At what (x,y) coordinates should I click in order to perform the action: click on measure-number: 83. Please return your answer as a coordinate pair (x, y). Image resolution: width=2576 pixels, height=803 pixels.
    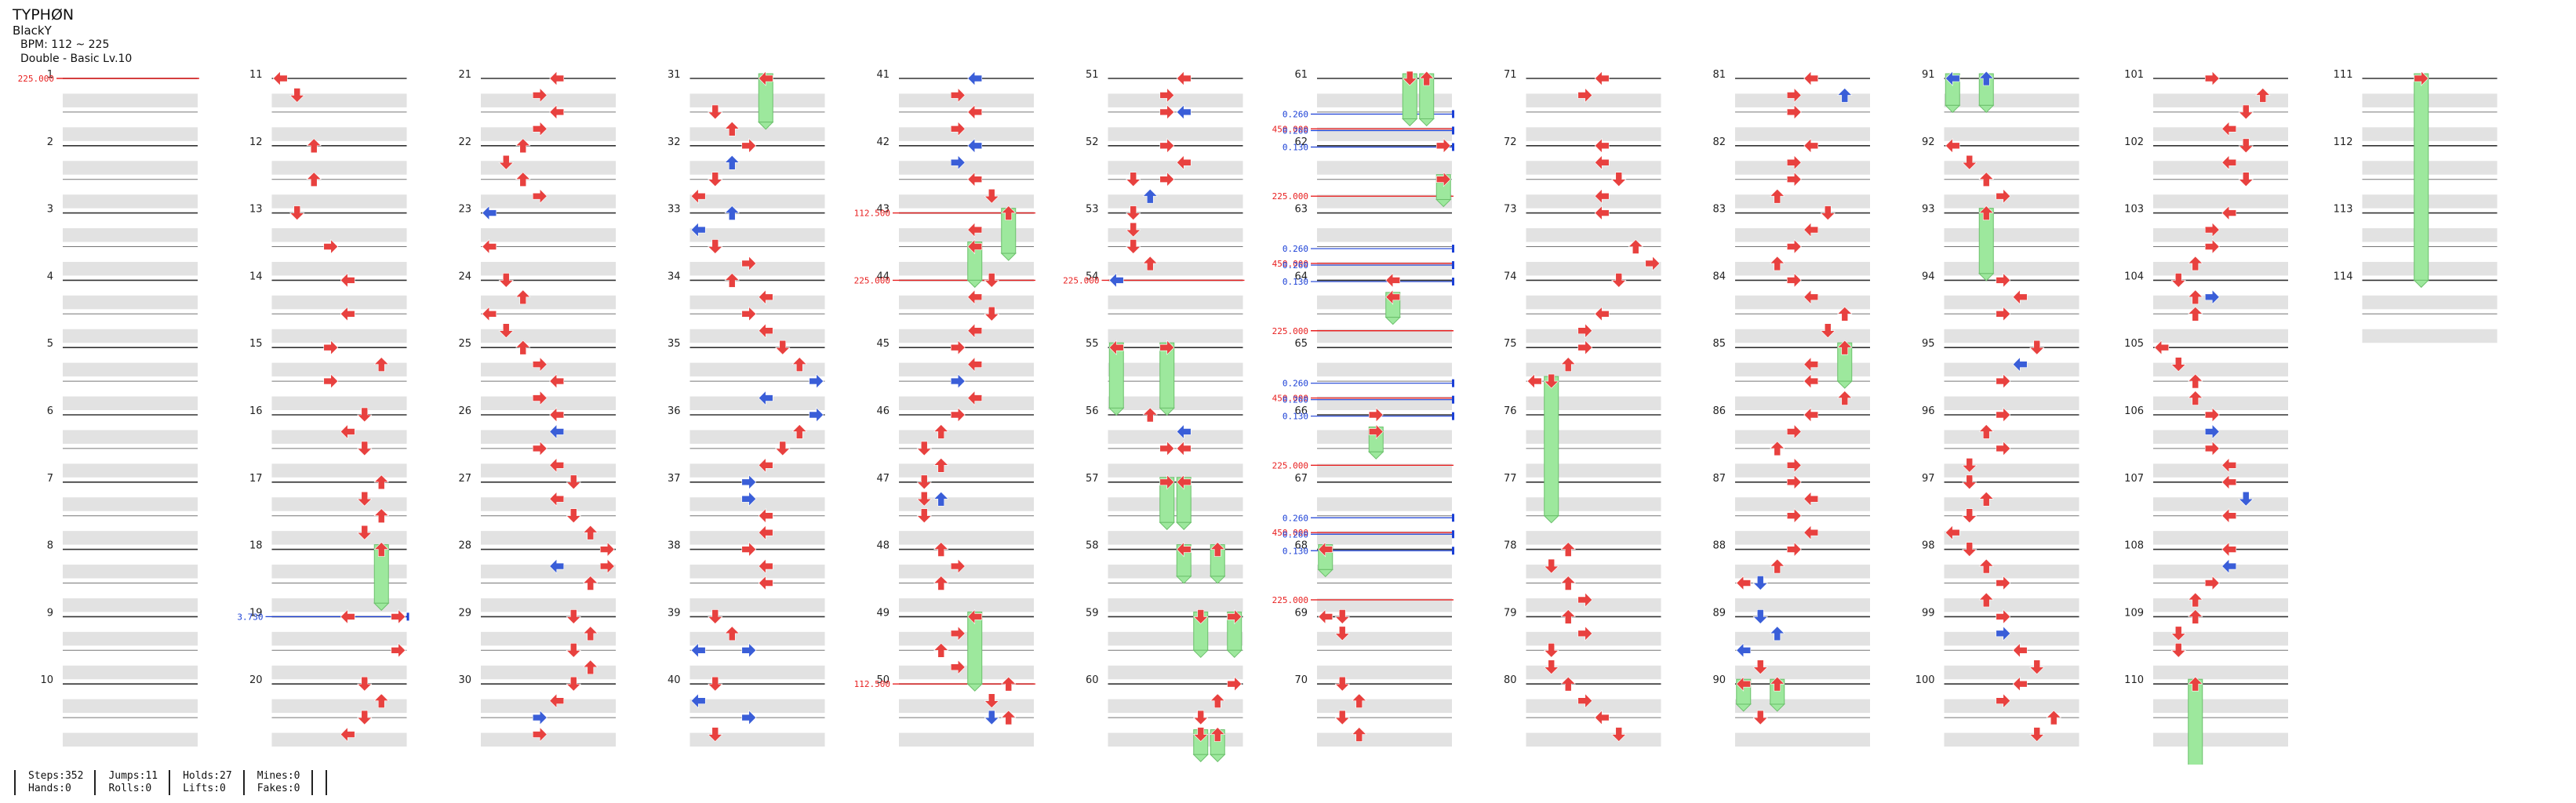
    Looking at the image, I should click on (1719, 210).